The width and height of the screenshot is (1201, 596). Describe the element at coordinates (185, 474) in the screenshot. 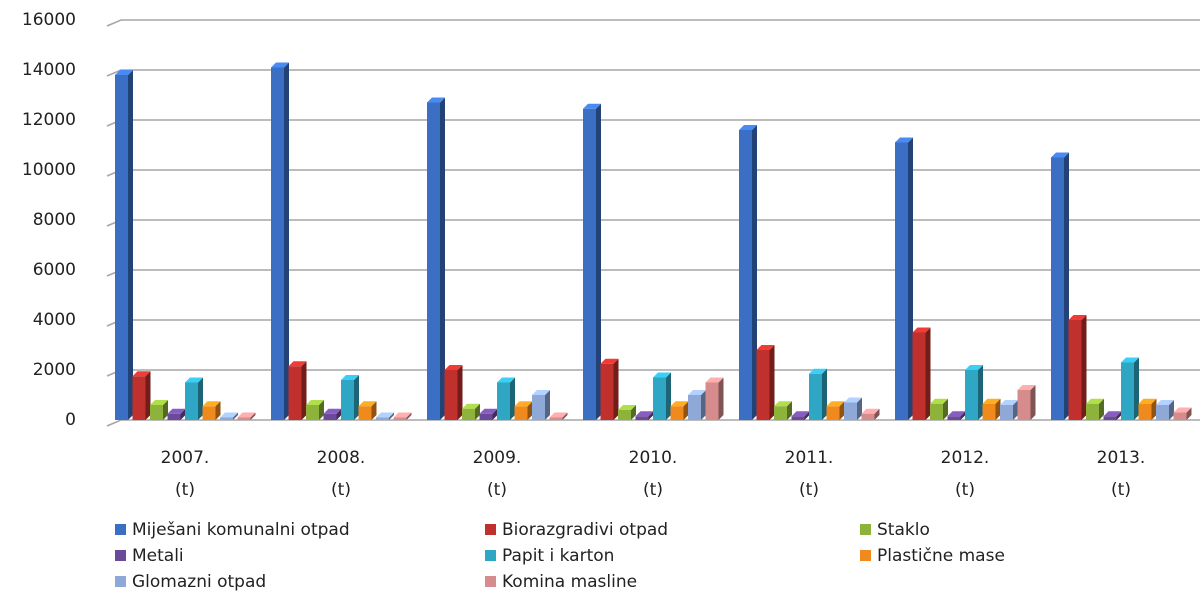

I see `x-tick-label: 2007. (t)` at that location.